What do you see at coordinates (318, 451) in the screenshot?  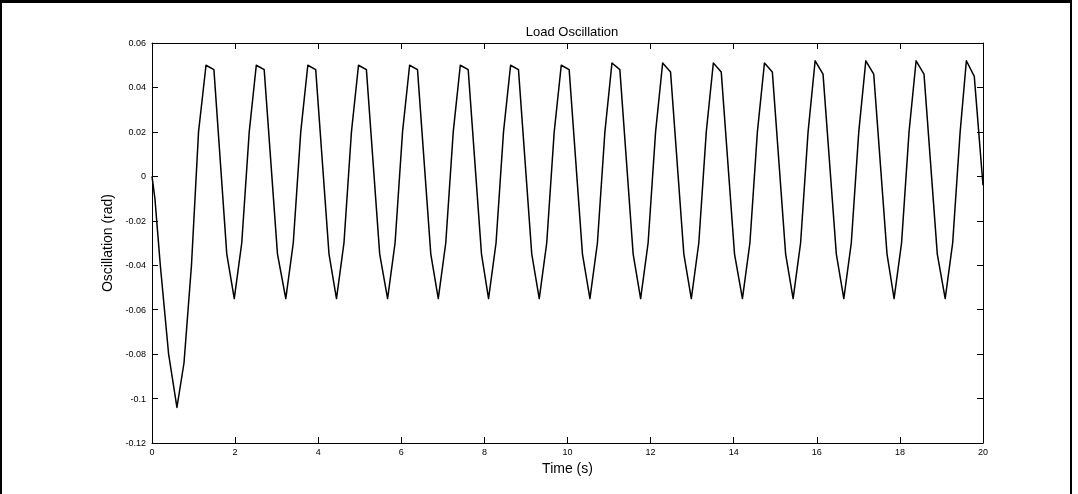 I see `x-tick-label: 4` at bounding box center [318, 451].